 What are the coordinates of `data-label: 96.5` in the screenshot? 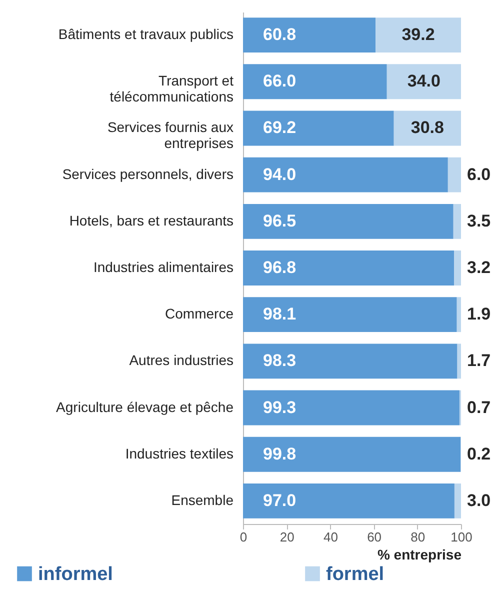 It's located at (279, 220).